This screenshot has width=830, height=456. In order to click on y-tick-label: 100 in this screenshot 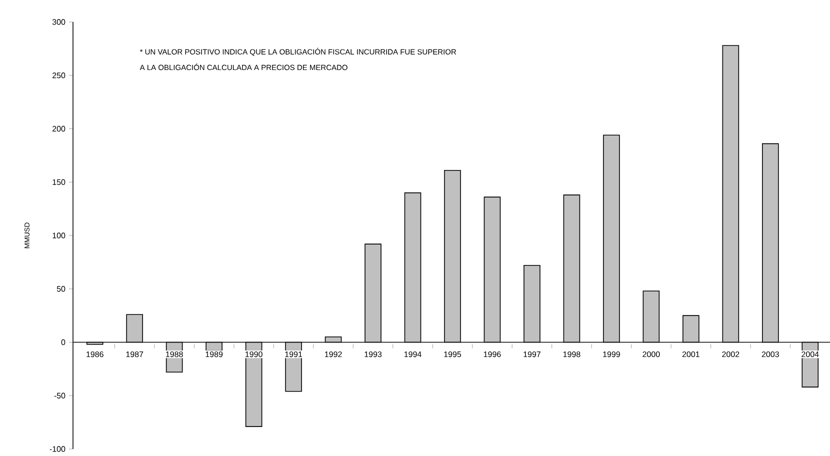, I will do `click(59, 235)`.